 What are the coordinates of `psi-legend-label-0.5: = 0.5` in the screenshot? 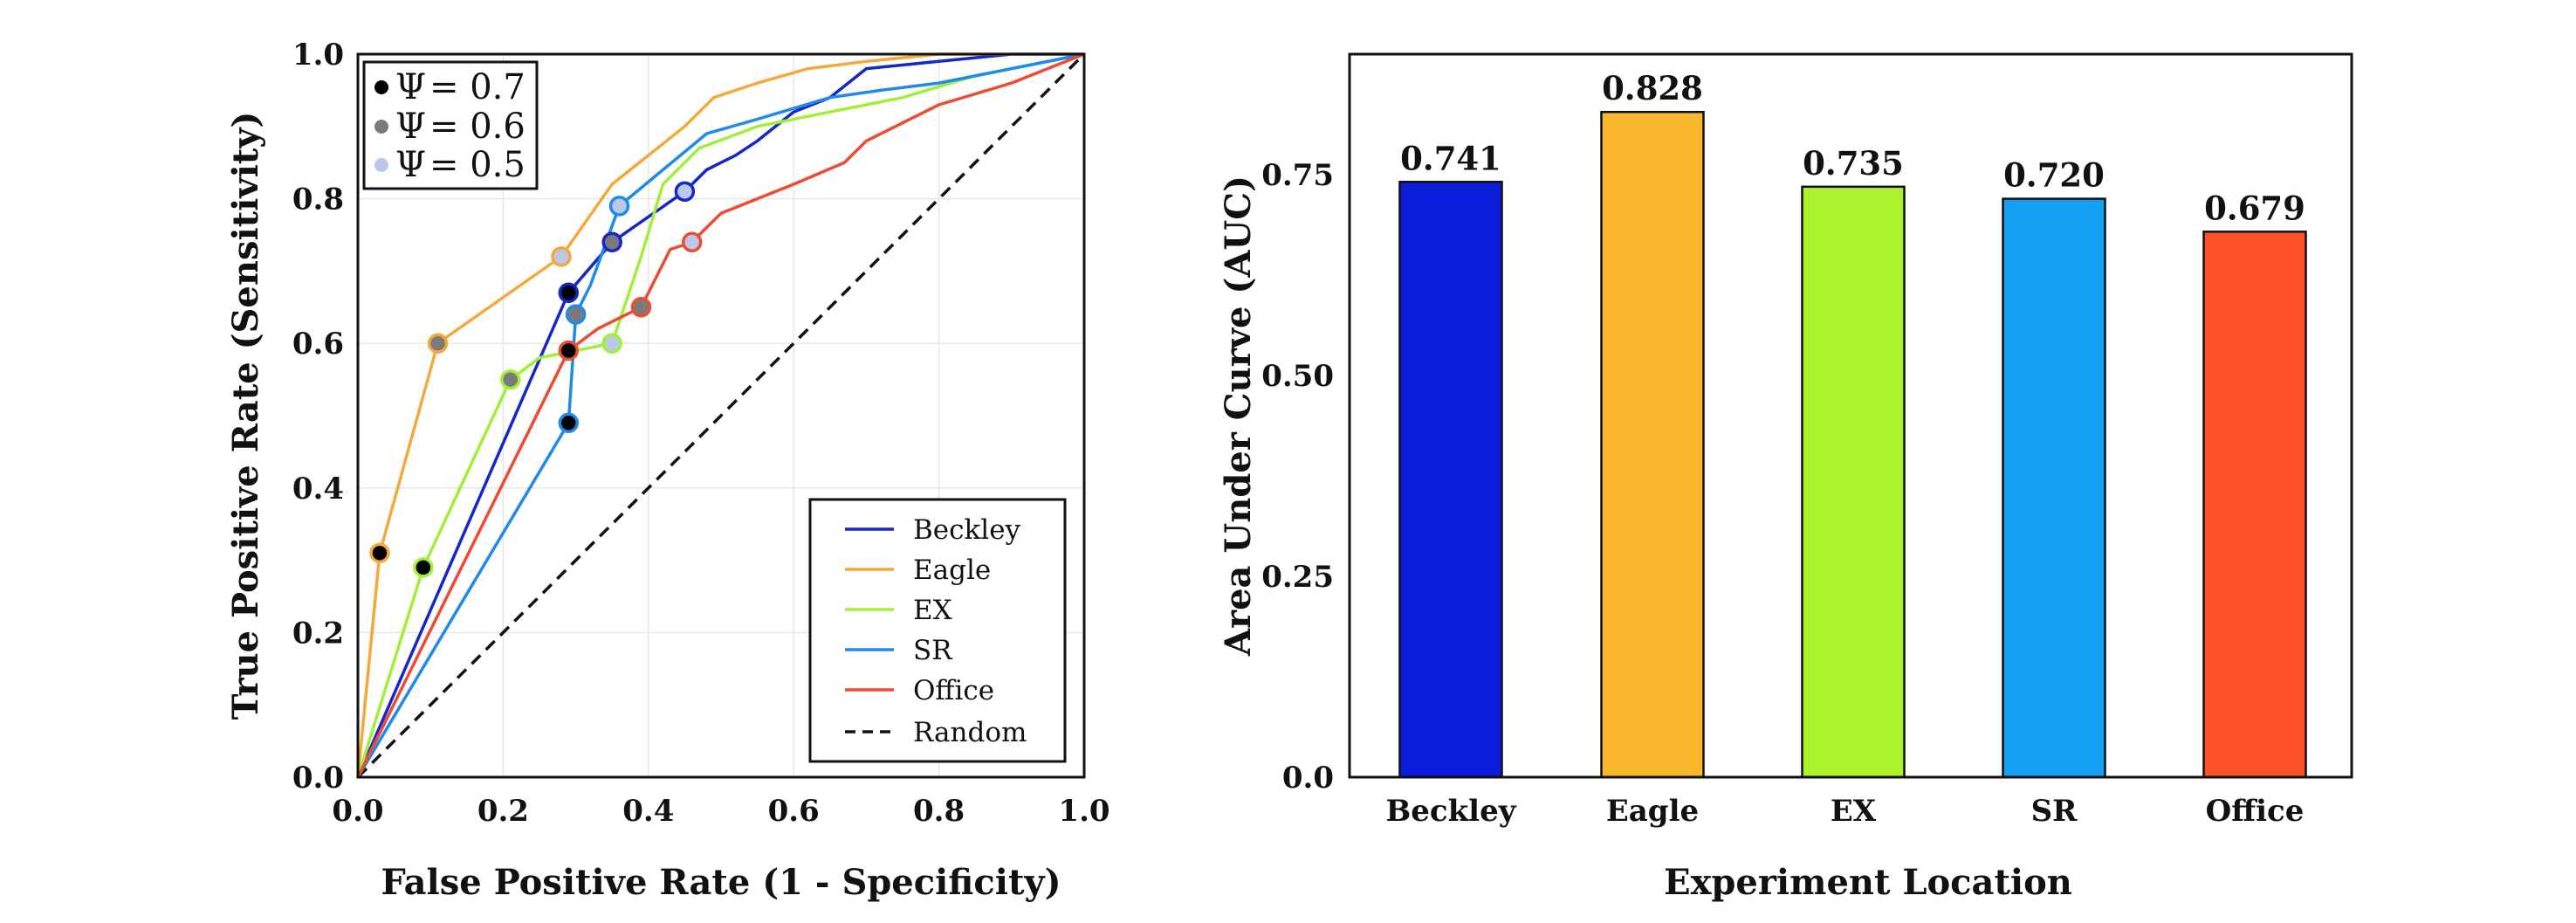 It's located at (477, 165).